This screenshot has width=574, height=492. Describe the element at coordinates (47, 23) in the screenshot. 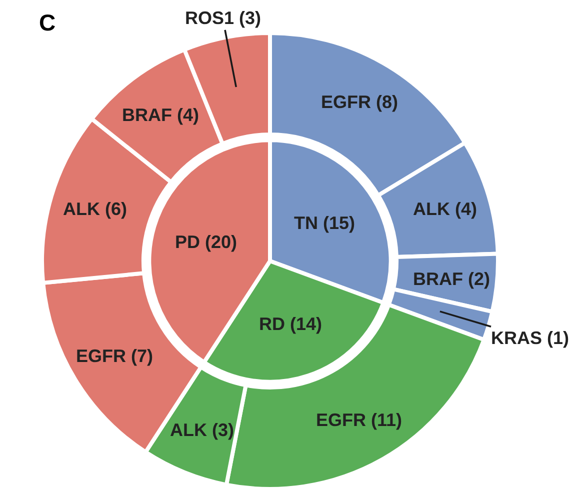

I see `chart-title: C` at that location.